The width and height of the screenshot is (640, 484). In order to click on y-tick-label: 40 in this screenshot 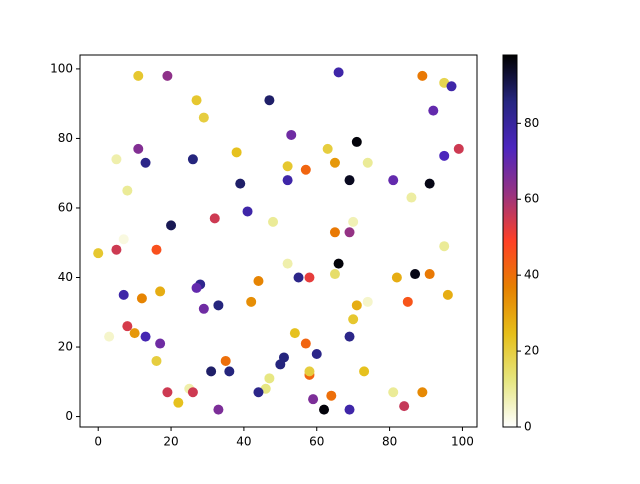, I will do `click(65, 277)`.